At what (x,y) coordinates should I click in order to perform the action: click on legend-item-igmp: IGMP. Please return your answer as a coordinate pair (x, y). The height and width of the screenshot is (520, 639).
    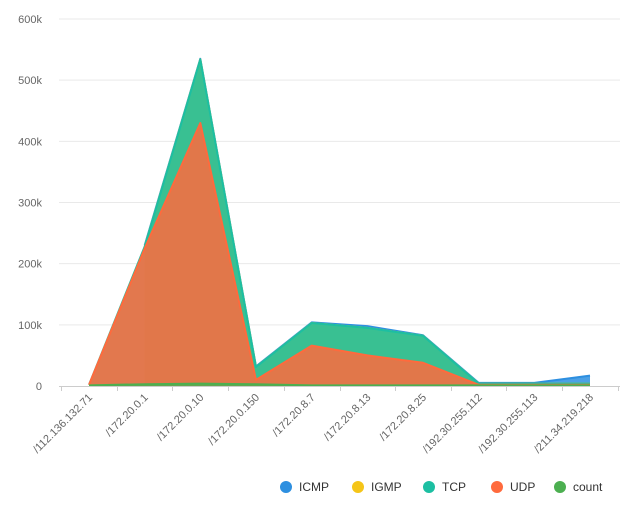
    Looking at the image, I should click on (377, 487).